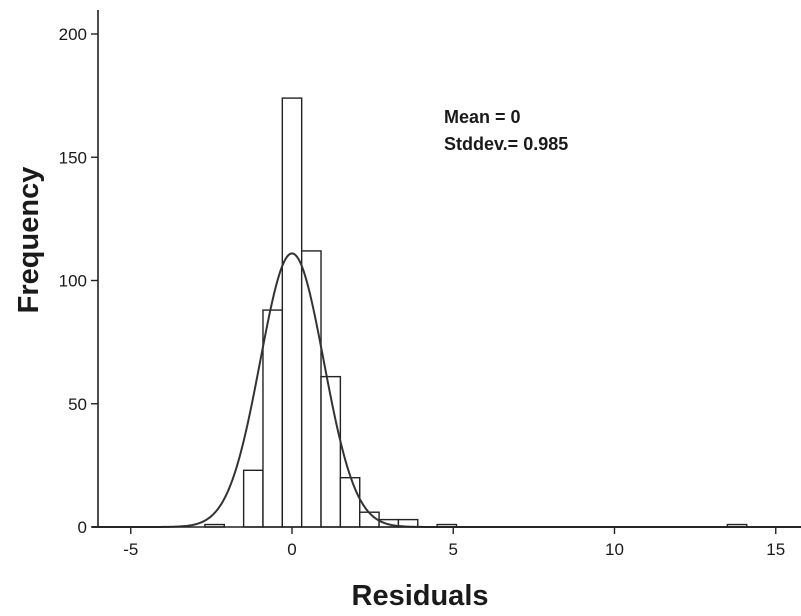 The width and height of the screenshot is (801, 616). I want to click on y-tick-label: 0, so click(82, 527).